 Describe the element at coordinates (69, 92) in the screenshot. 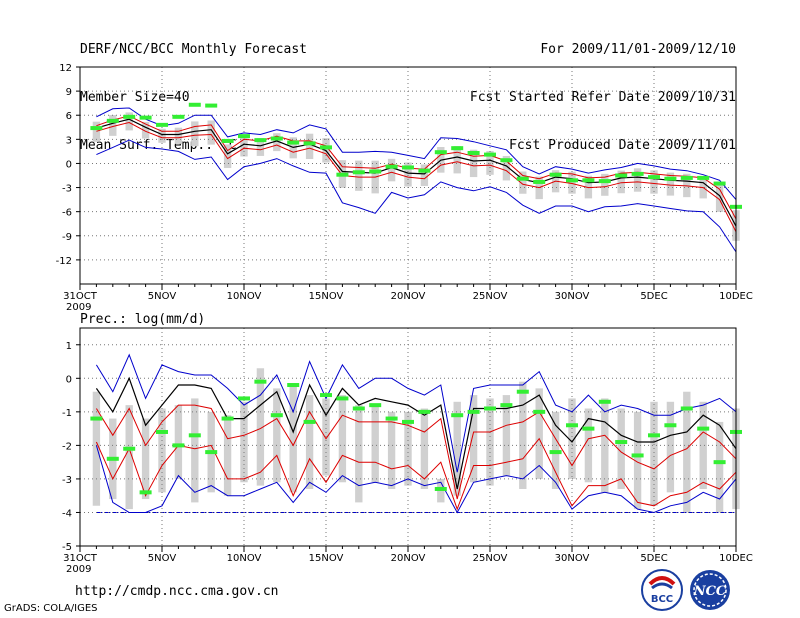

I see `temp-ytick-label-9: 9` at that location.